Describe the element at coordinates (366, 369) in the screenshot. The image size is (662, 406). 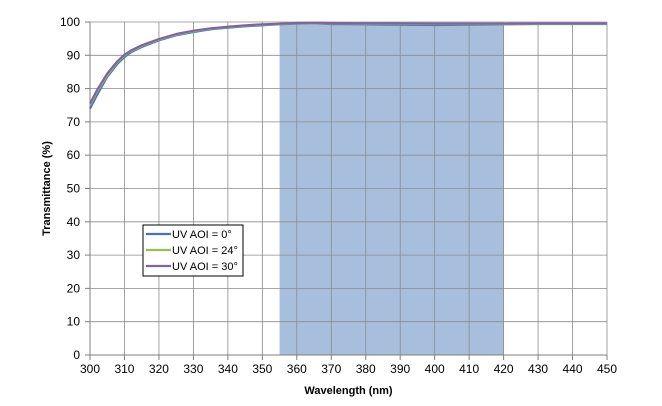
I see `x-tick-label: 380` at that location.